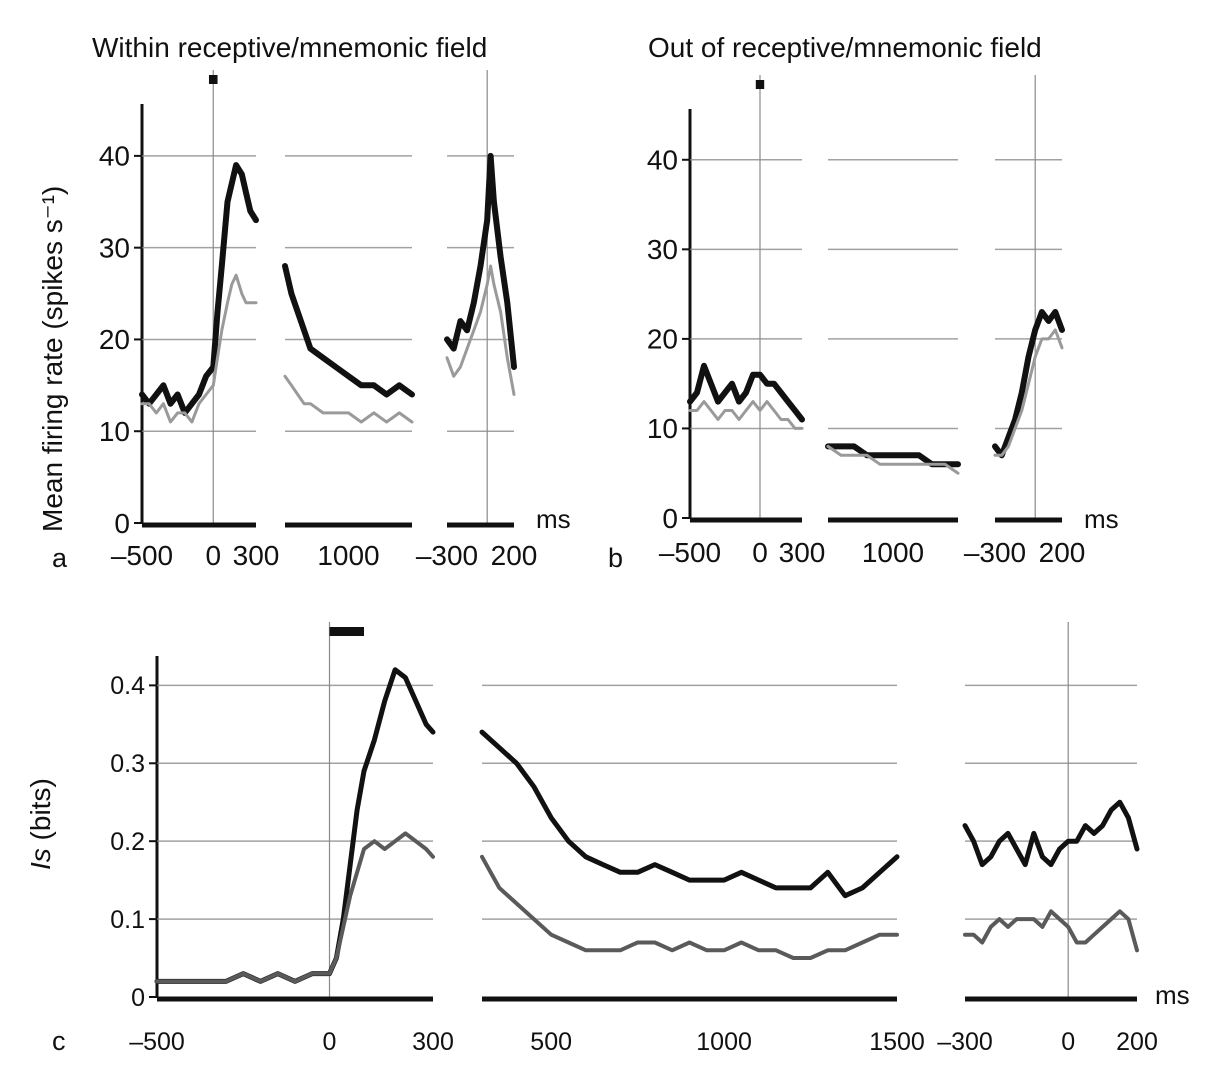  Describe the element at coordinates (60, 558) in the screenshot. I see `panel-label-a: a` at that location.